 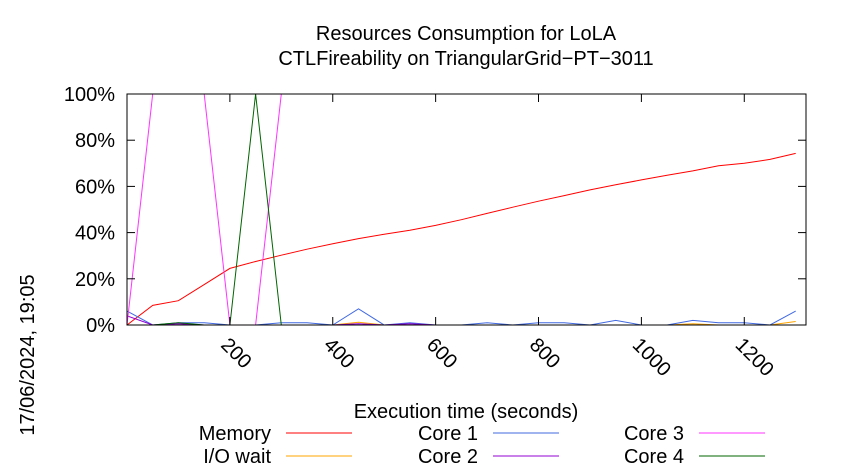 I want to click on timestamp-label: 17/06/2024, 19:05, so click(x=28, y=354).